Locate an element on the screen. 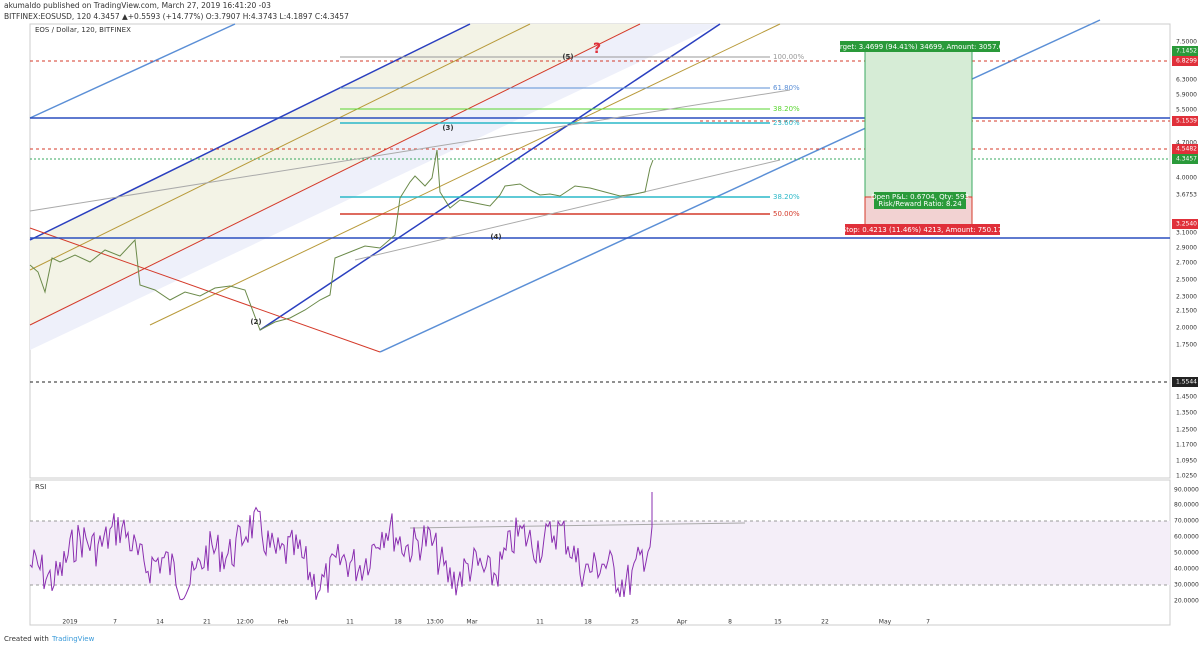  footer is located at coordinates (600, 639).